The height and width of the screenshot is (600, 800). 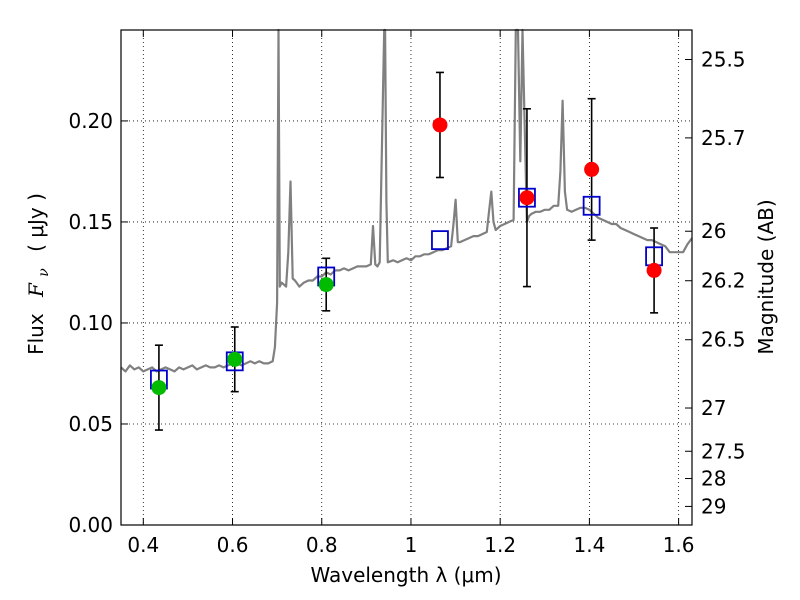 What do you see at coordinates (713, 231) in the screenshot?
I see `y2-tick-label: 26` at bounding box center [713, 231].